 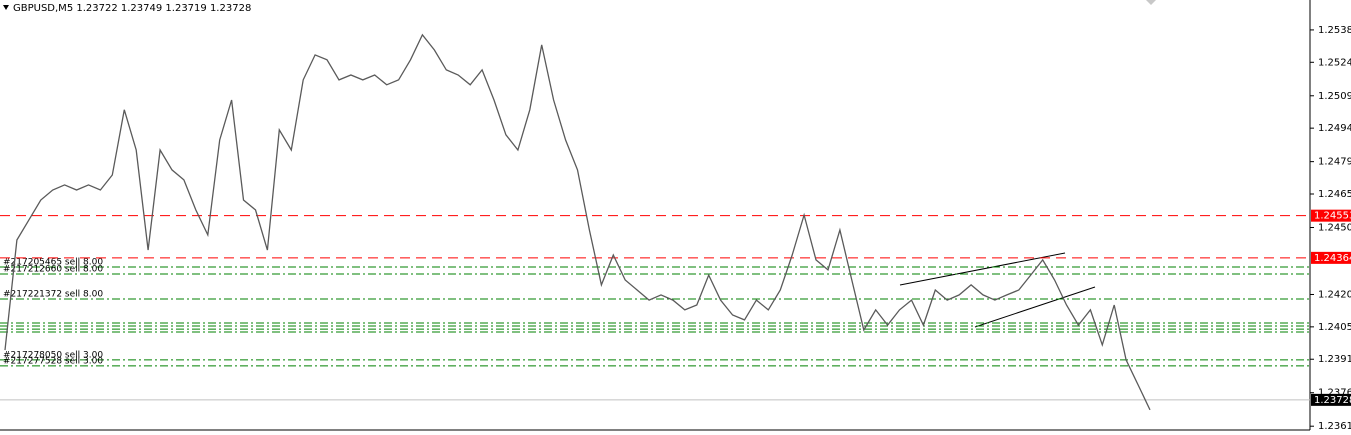 What do you see at coordinates (53, 361) in the screenshot?
I see `order-label: #217277528 sell 3.00` at bounding box center [53, 361].